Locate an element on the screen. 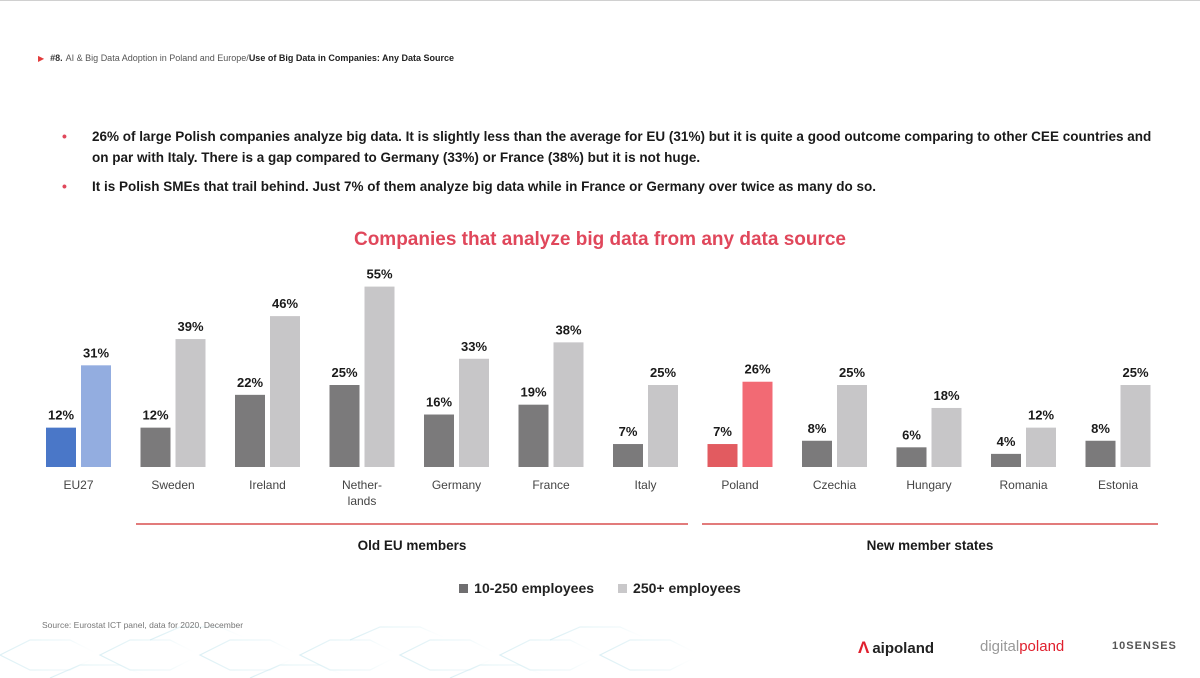 The width and height of the screenshot is (1200, 678). digitalpoland-text-digital: digital is located at coordinates (1000, 646).